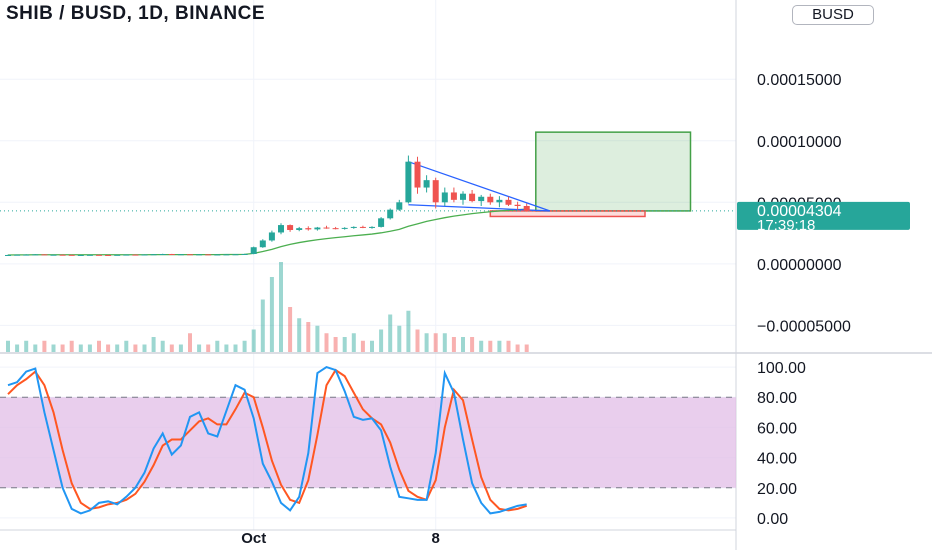  I want to click on osc-axis-label: 0.00, so click(772, 519).